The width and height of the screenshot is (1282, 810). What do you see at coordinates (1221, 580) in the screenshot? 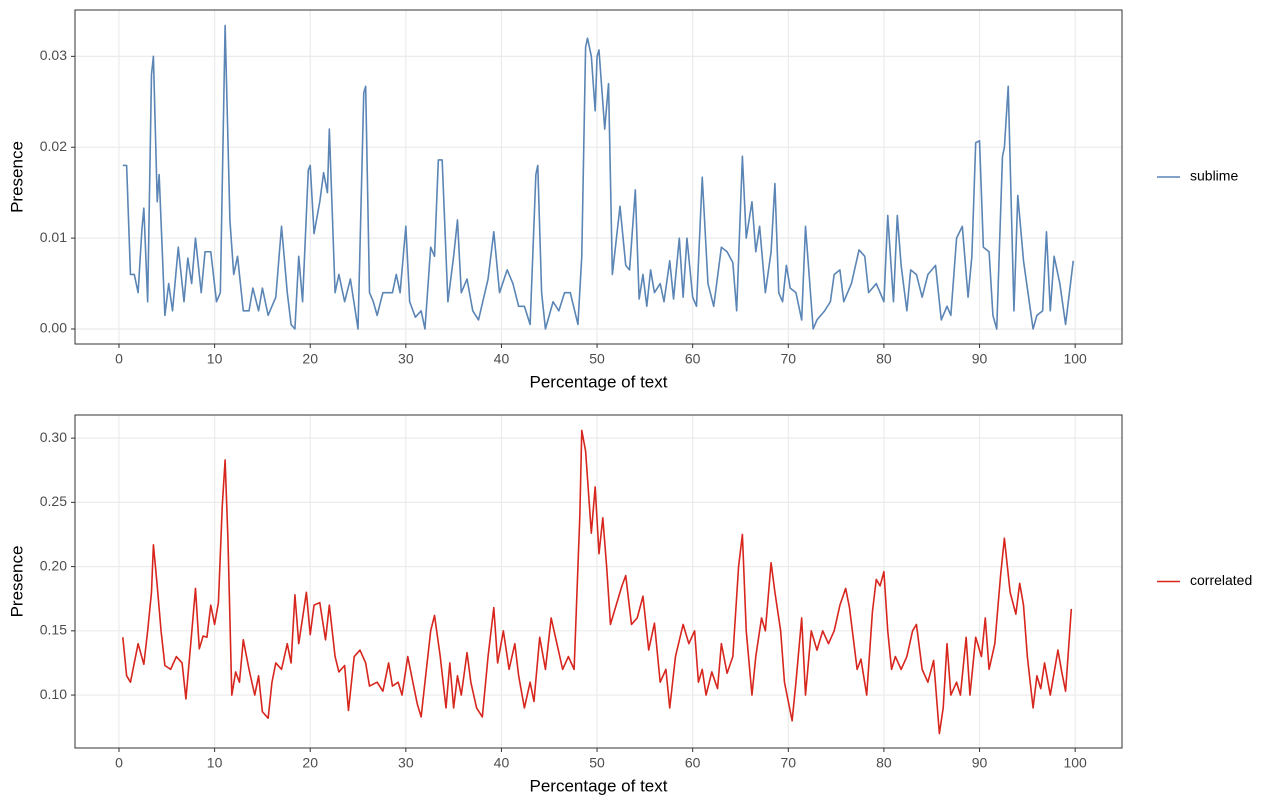
I see `legend-label: correlated` at bounding box center [1221, 580].